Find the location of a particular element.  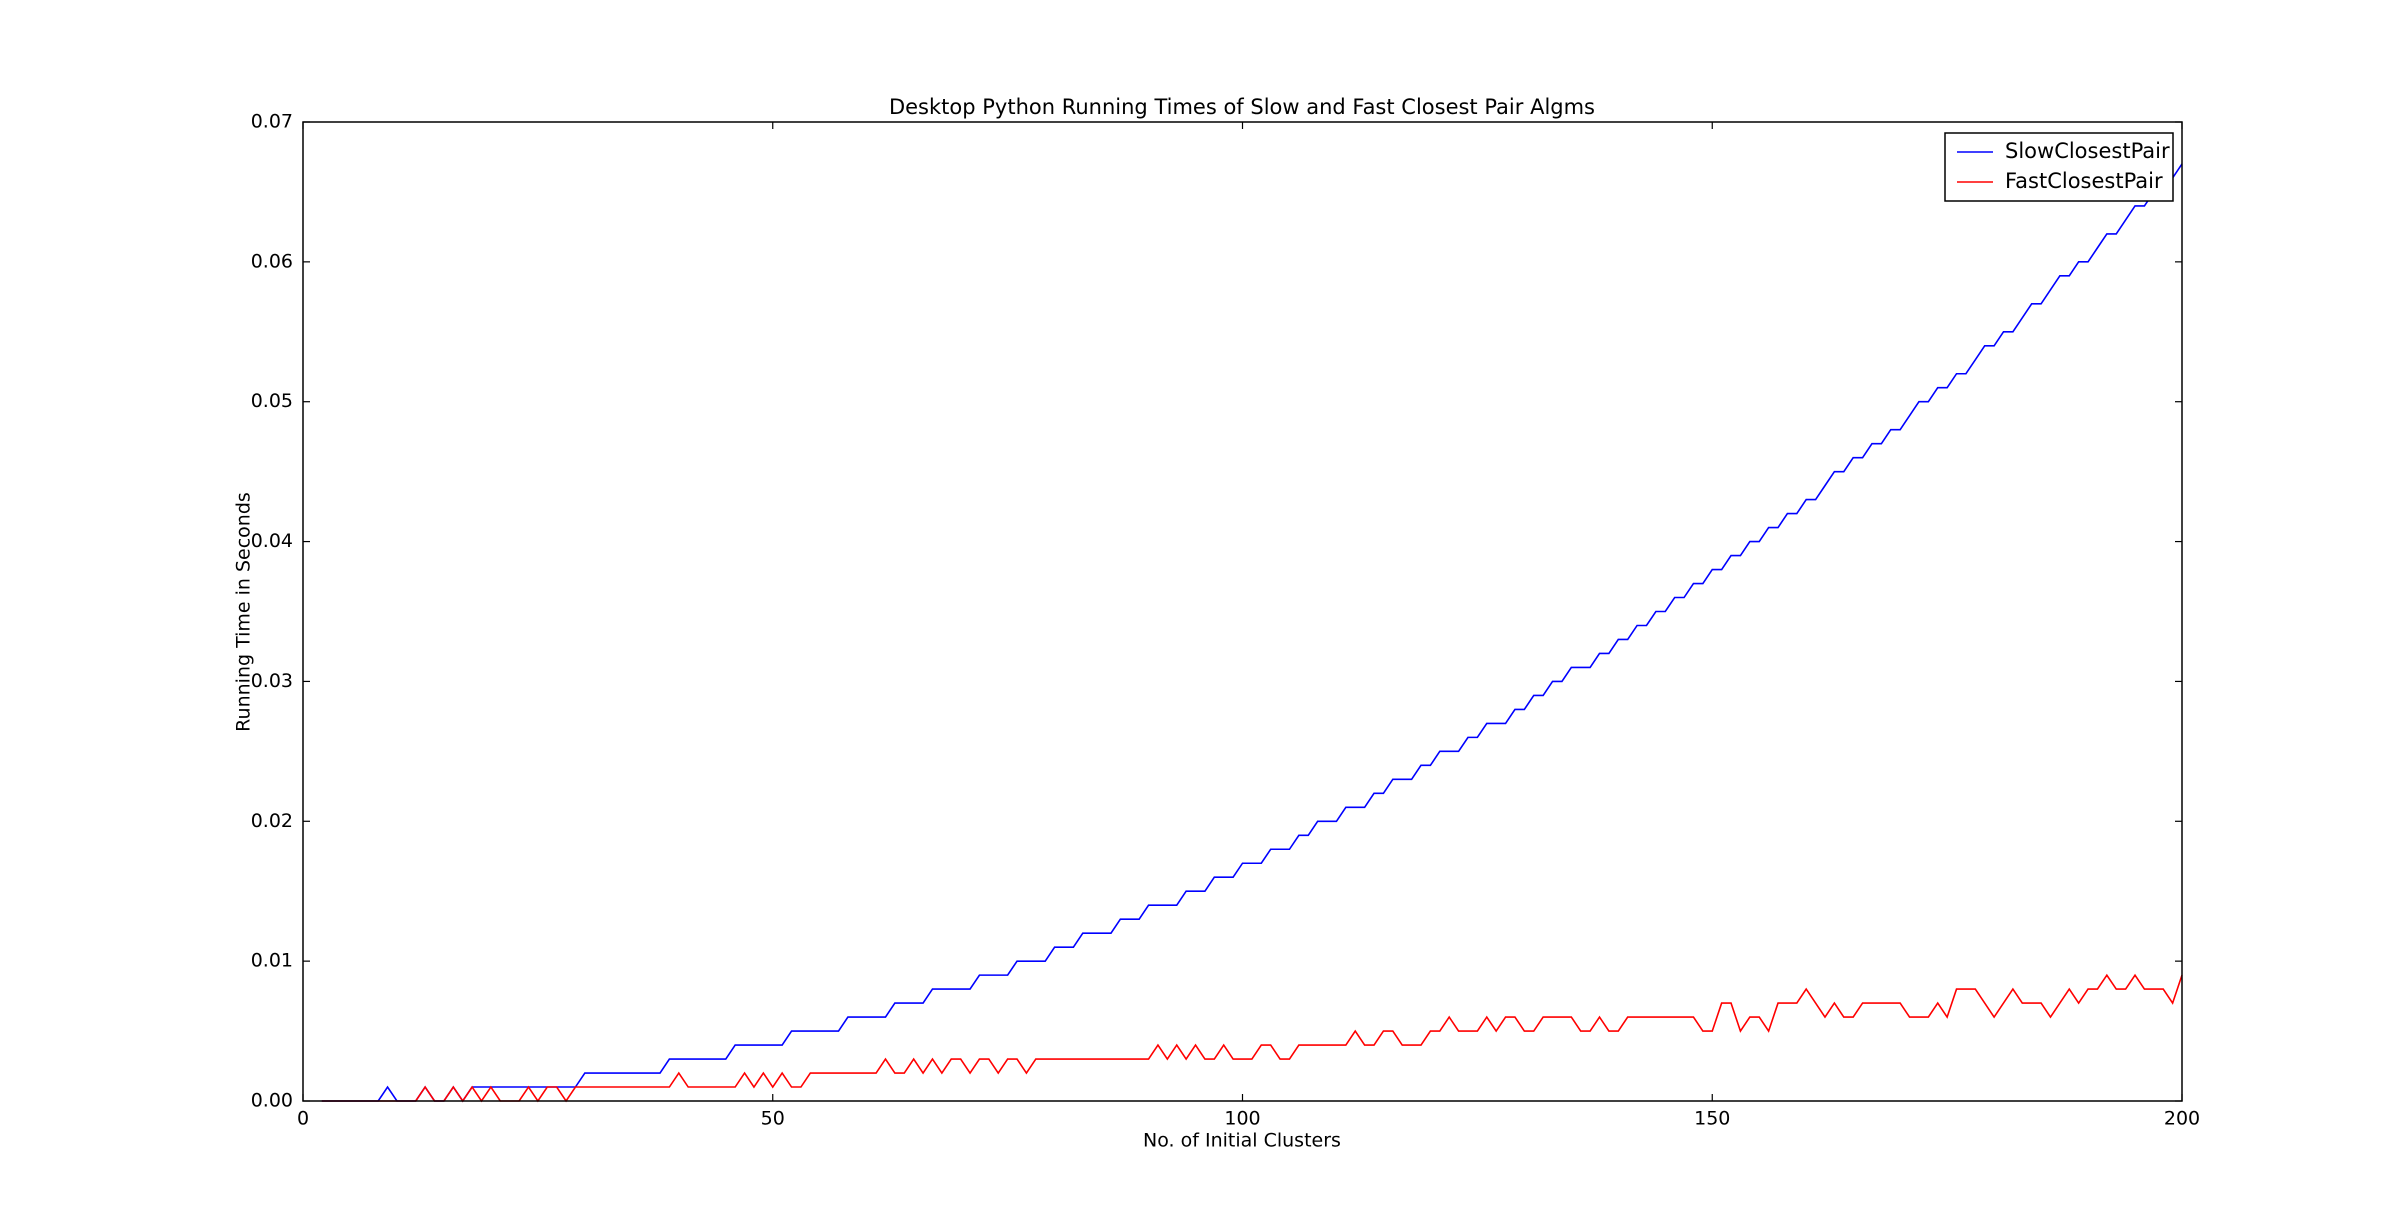

legend-label: FastClosestPair is located at coordinates (2084, 181).